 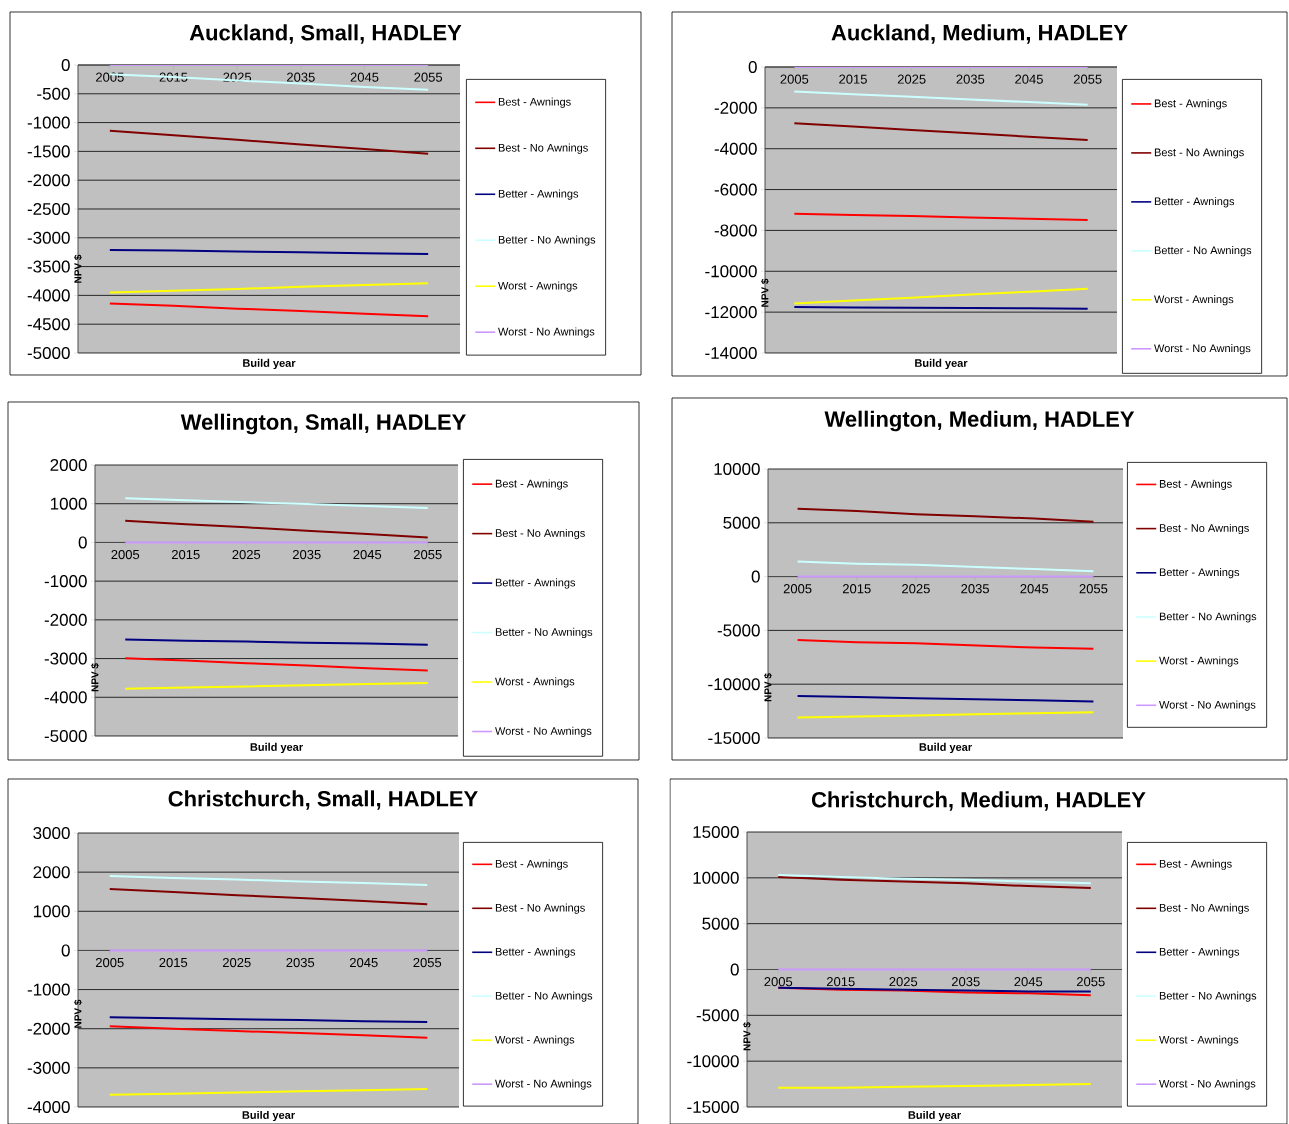 I want to click on y-tick-label: 2000, so click(x=51, y=872).